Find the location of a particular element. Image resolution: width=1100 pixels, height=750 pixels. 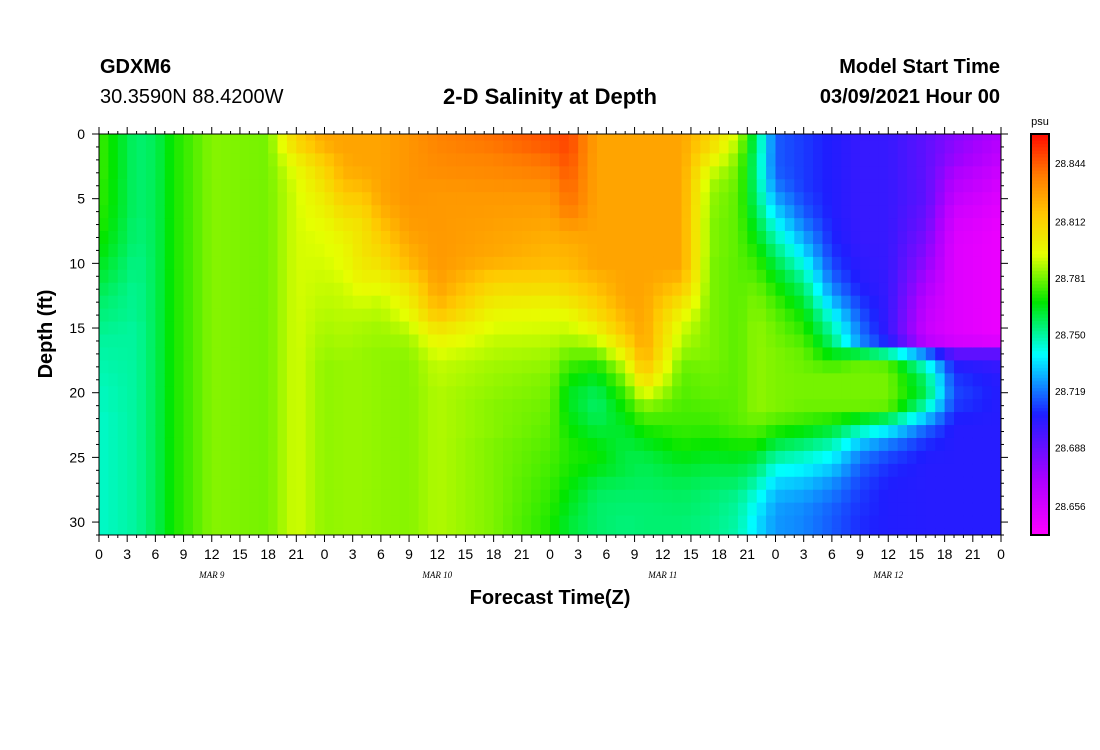

y-tick-label: 10 is located at coordinates (77, 263).